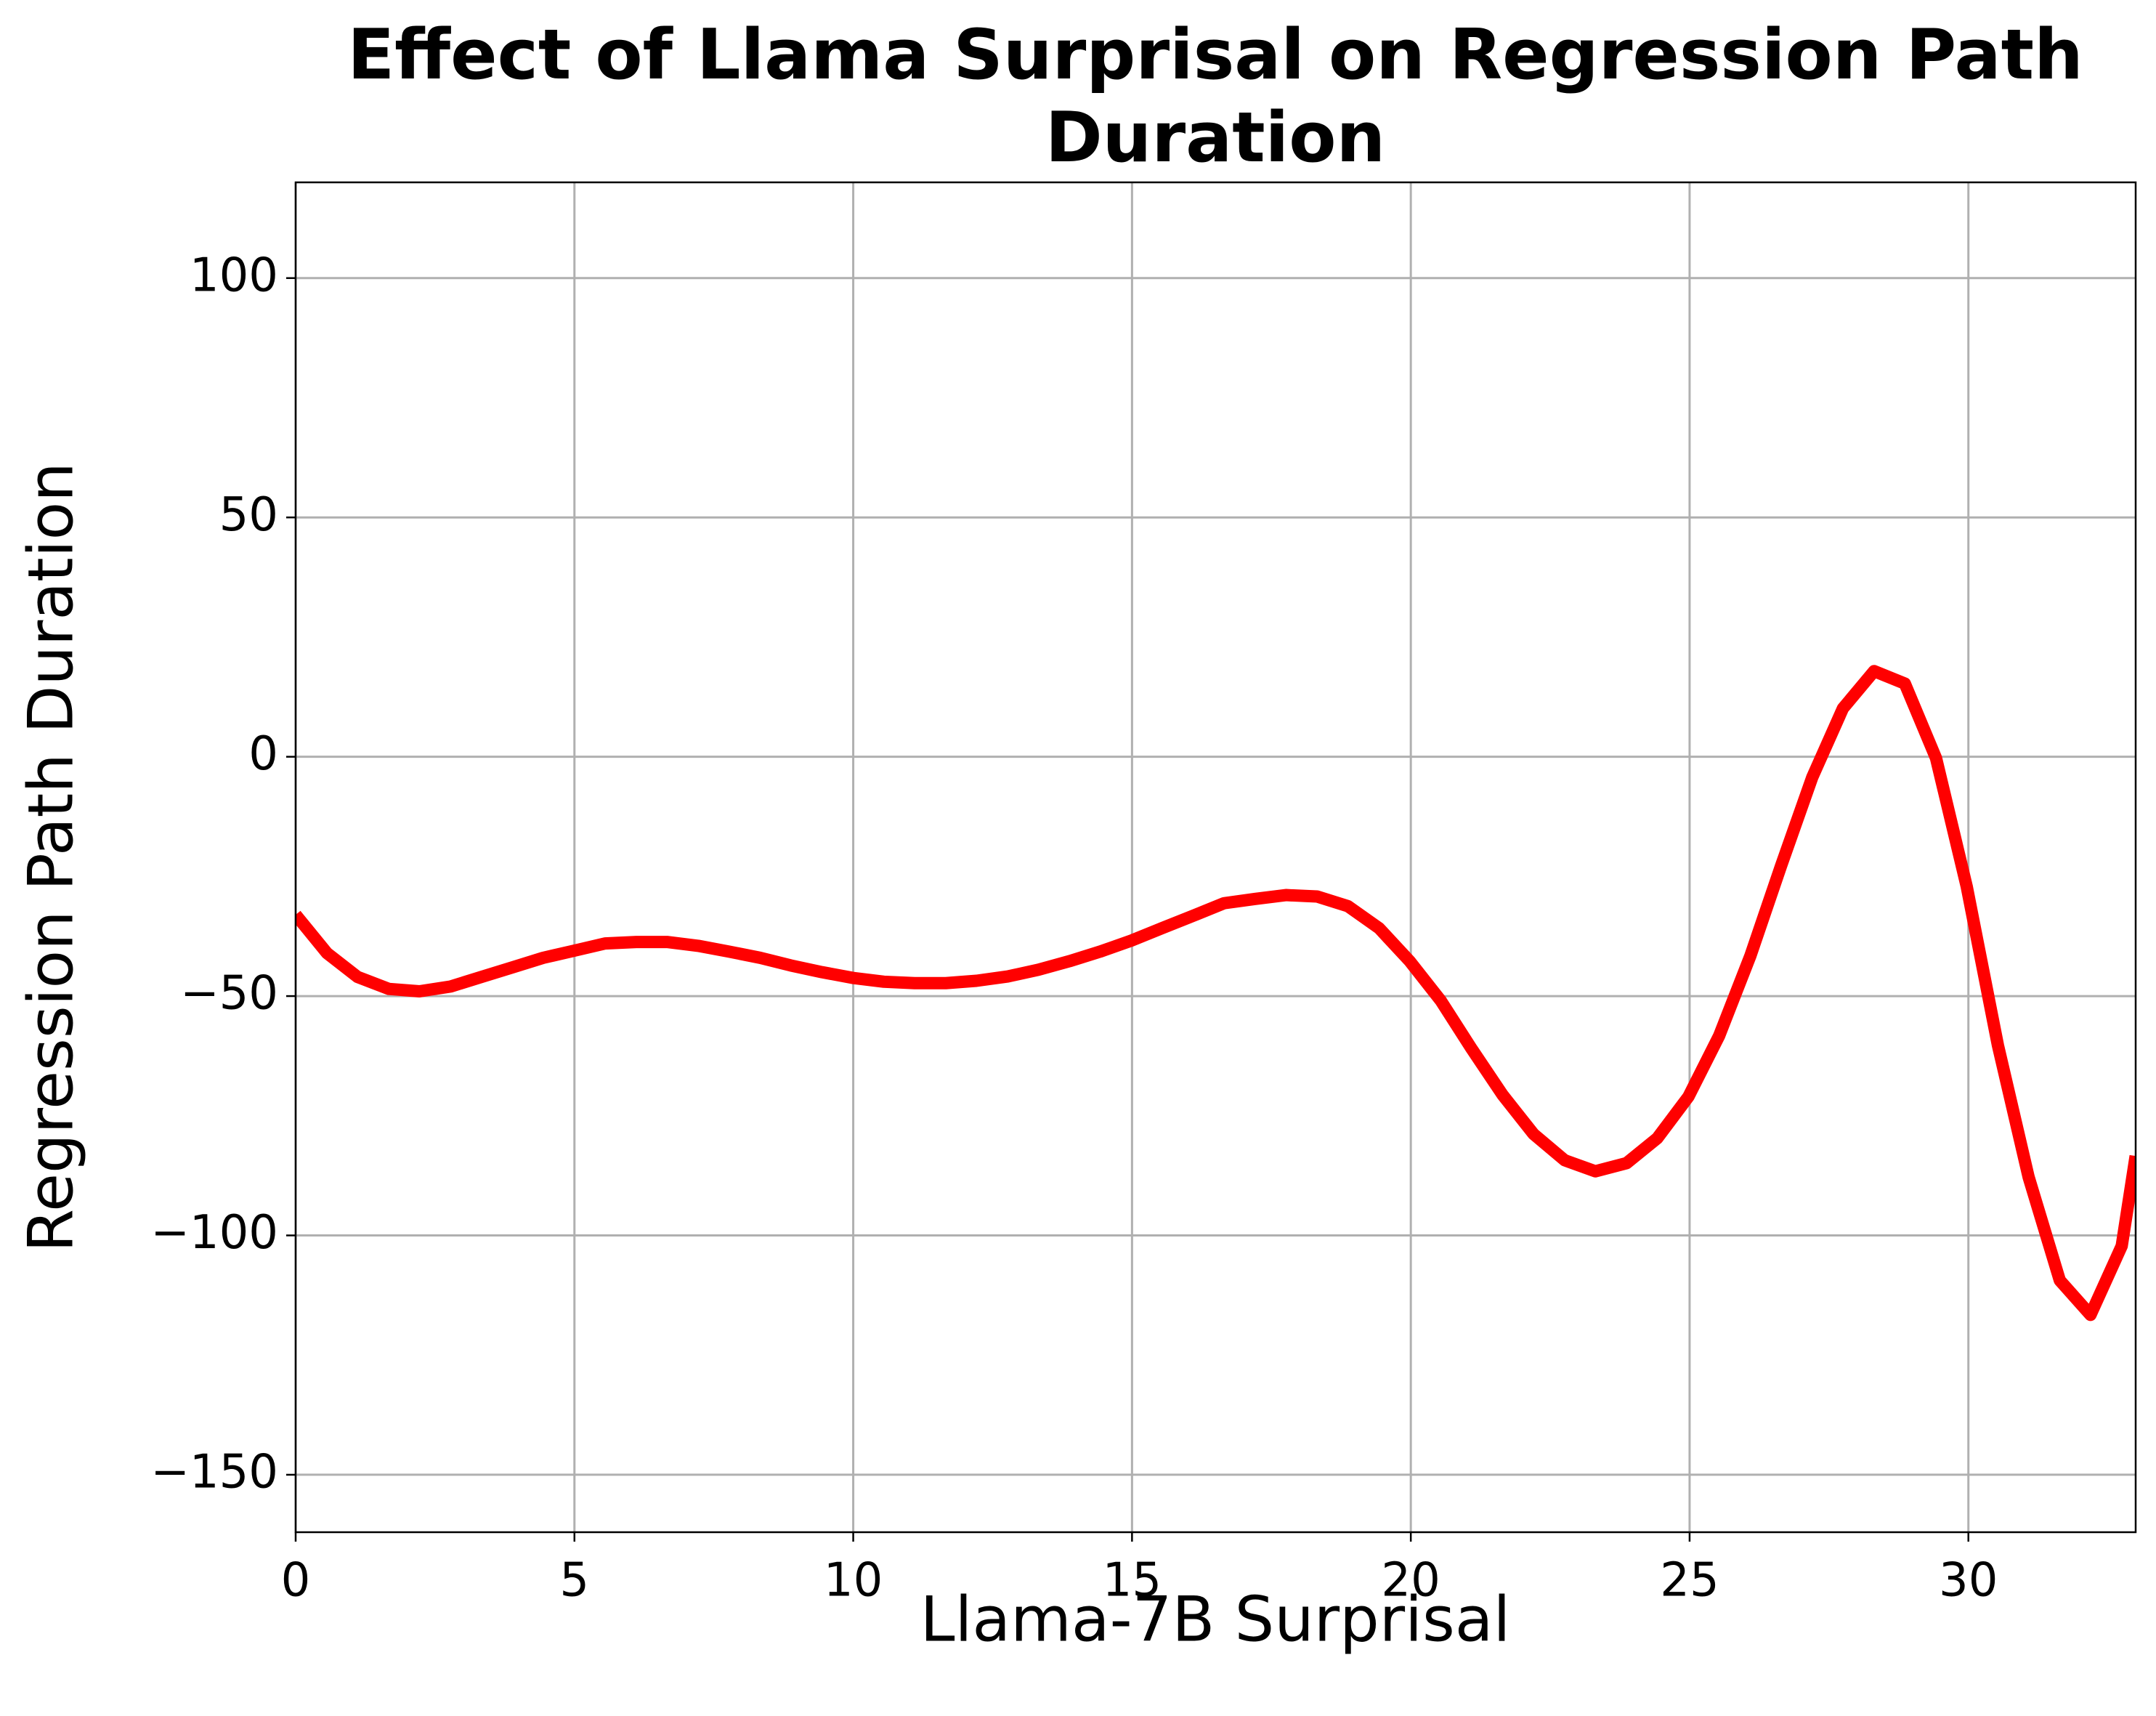  I want to click on y-tick-label: 50, so click(248, 515).